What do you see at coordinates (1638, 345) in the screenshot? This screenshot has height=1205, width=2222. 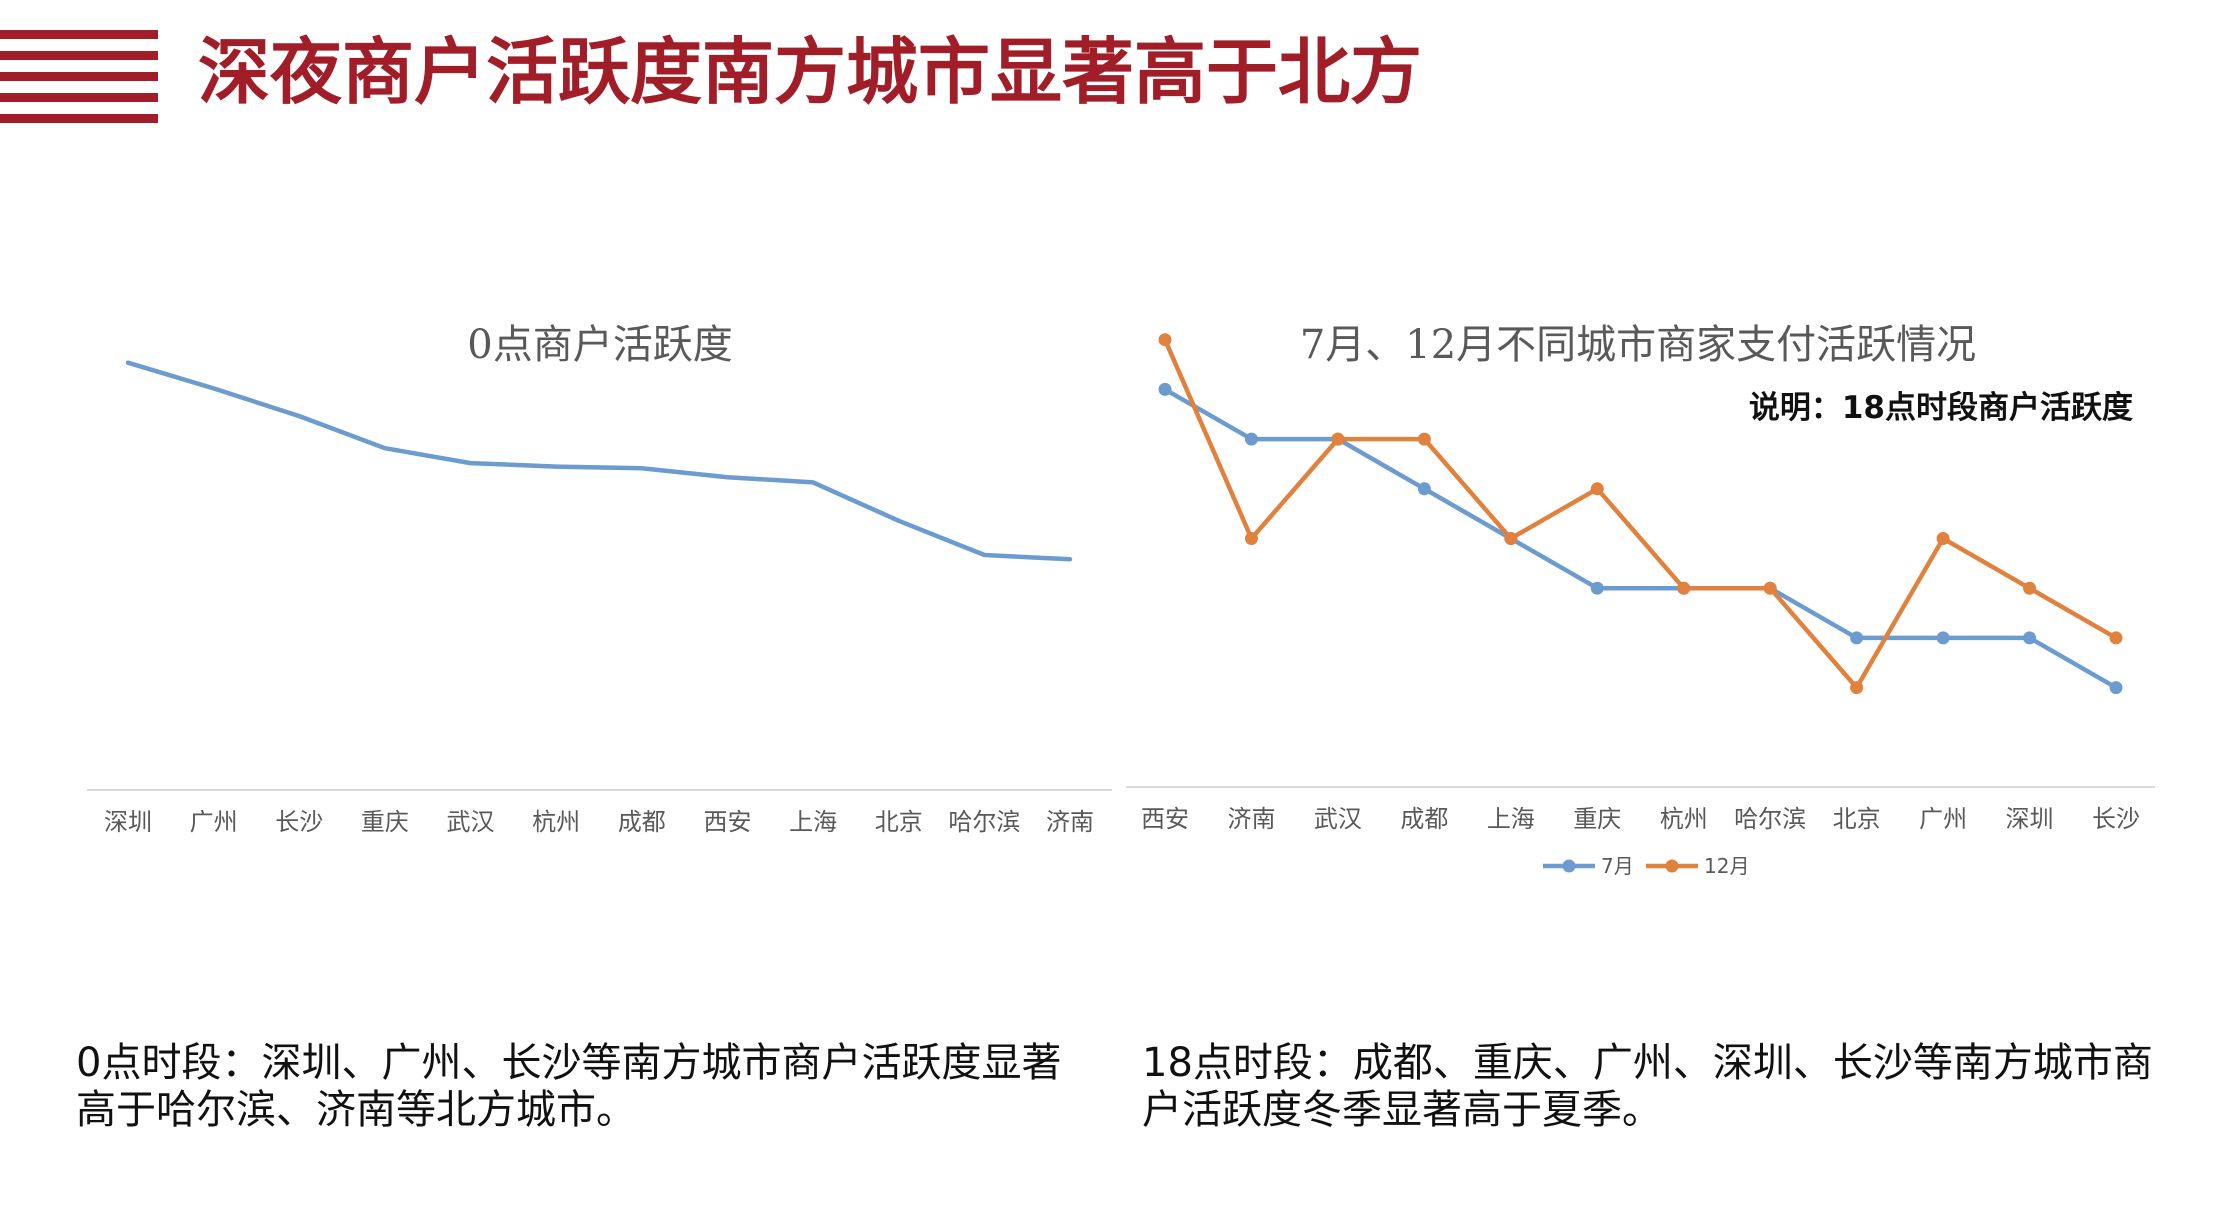 I see `chart-title: 7月、12月不同城市商家支付活跃情况` at bounding box center [1638, 345].